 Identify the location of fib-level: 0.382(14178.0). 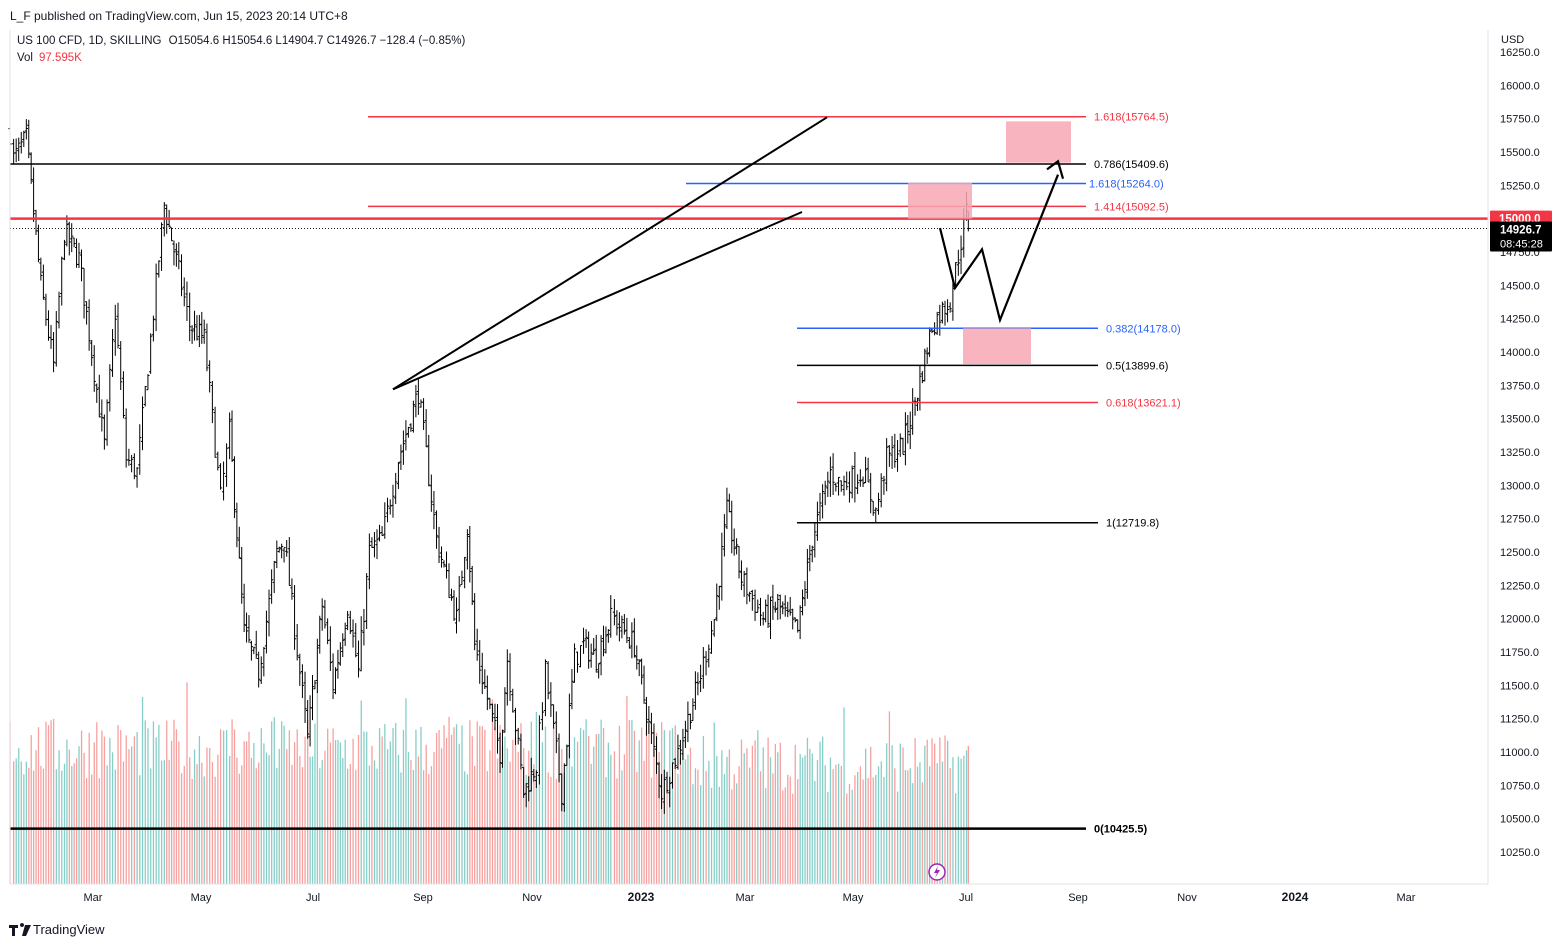
(989, 329).